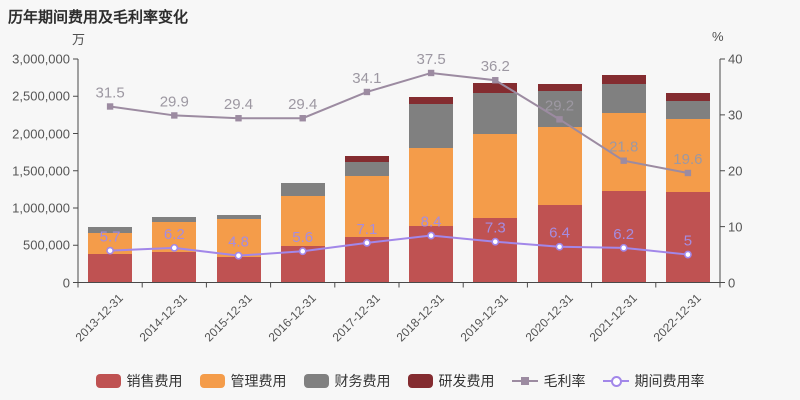 This screenshot has height=400, width=800. I want to click on legend-label-sales: 销售费用, so click(154, 381).